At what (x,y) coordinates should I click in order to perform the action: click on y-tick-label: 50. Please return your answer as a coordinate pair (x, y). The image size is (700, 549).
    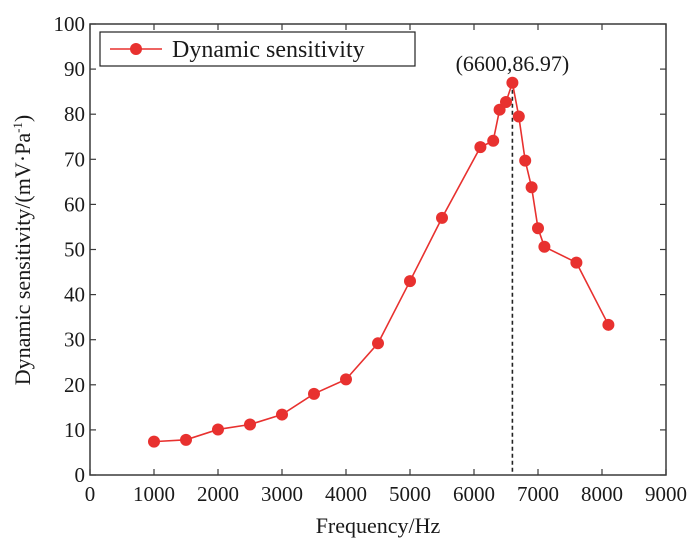
    Looking at the image, I should click on (74, 250).